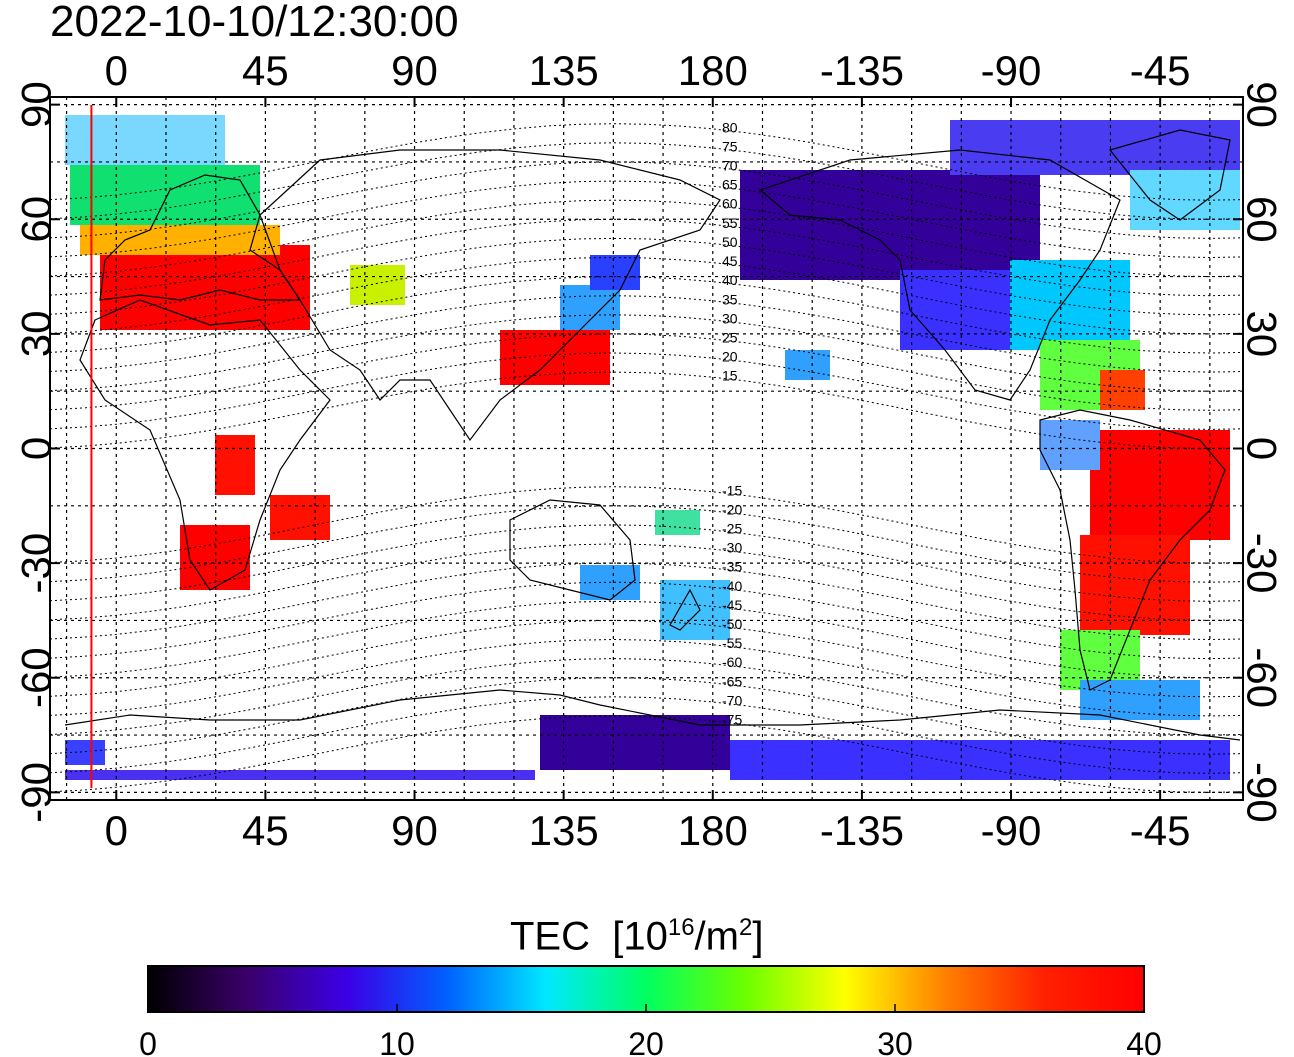 This screenshot has height=1057, width=1294. I want to click on colorbar-ticks, so click(646, 1008).